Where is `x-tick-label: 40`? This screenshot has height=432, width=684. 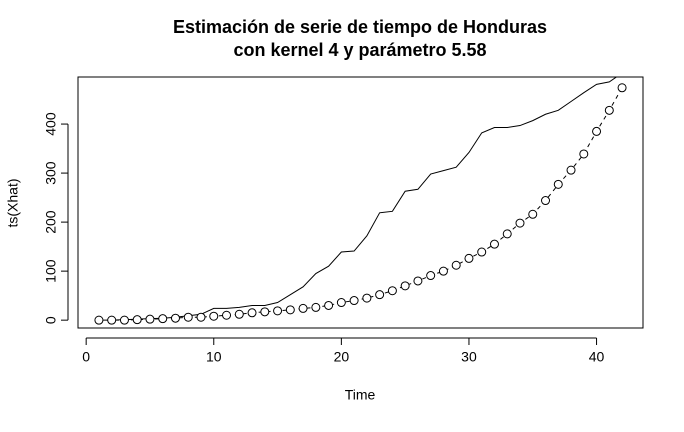
x-tick-label: 40 is located at coordinates (597, 357).